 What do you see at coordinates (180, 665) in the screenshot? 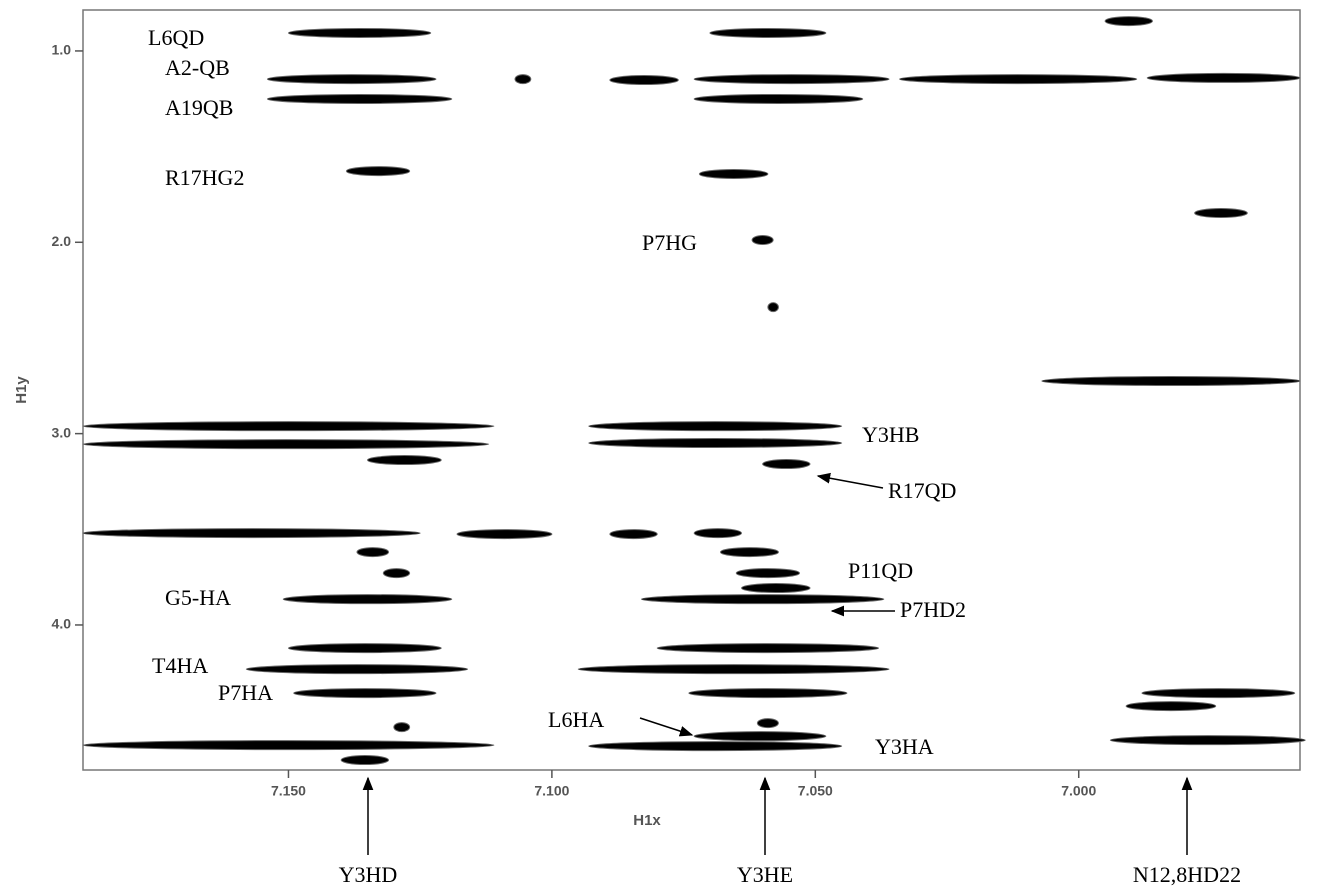
I see `annotation: T4HA` at bounding box center [180, 665].